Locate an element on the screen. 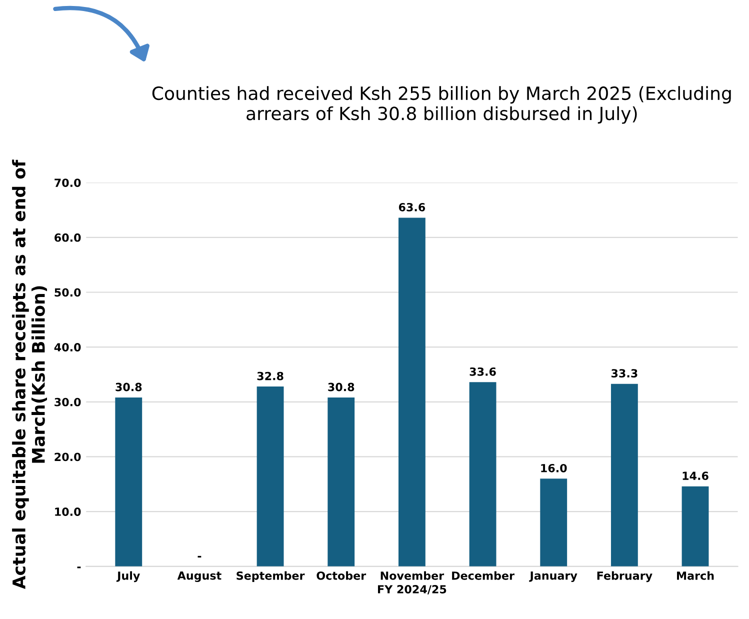  y-tick-label: 50.0 is located at coordinates (67, 292).